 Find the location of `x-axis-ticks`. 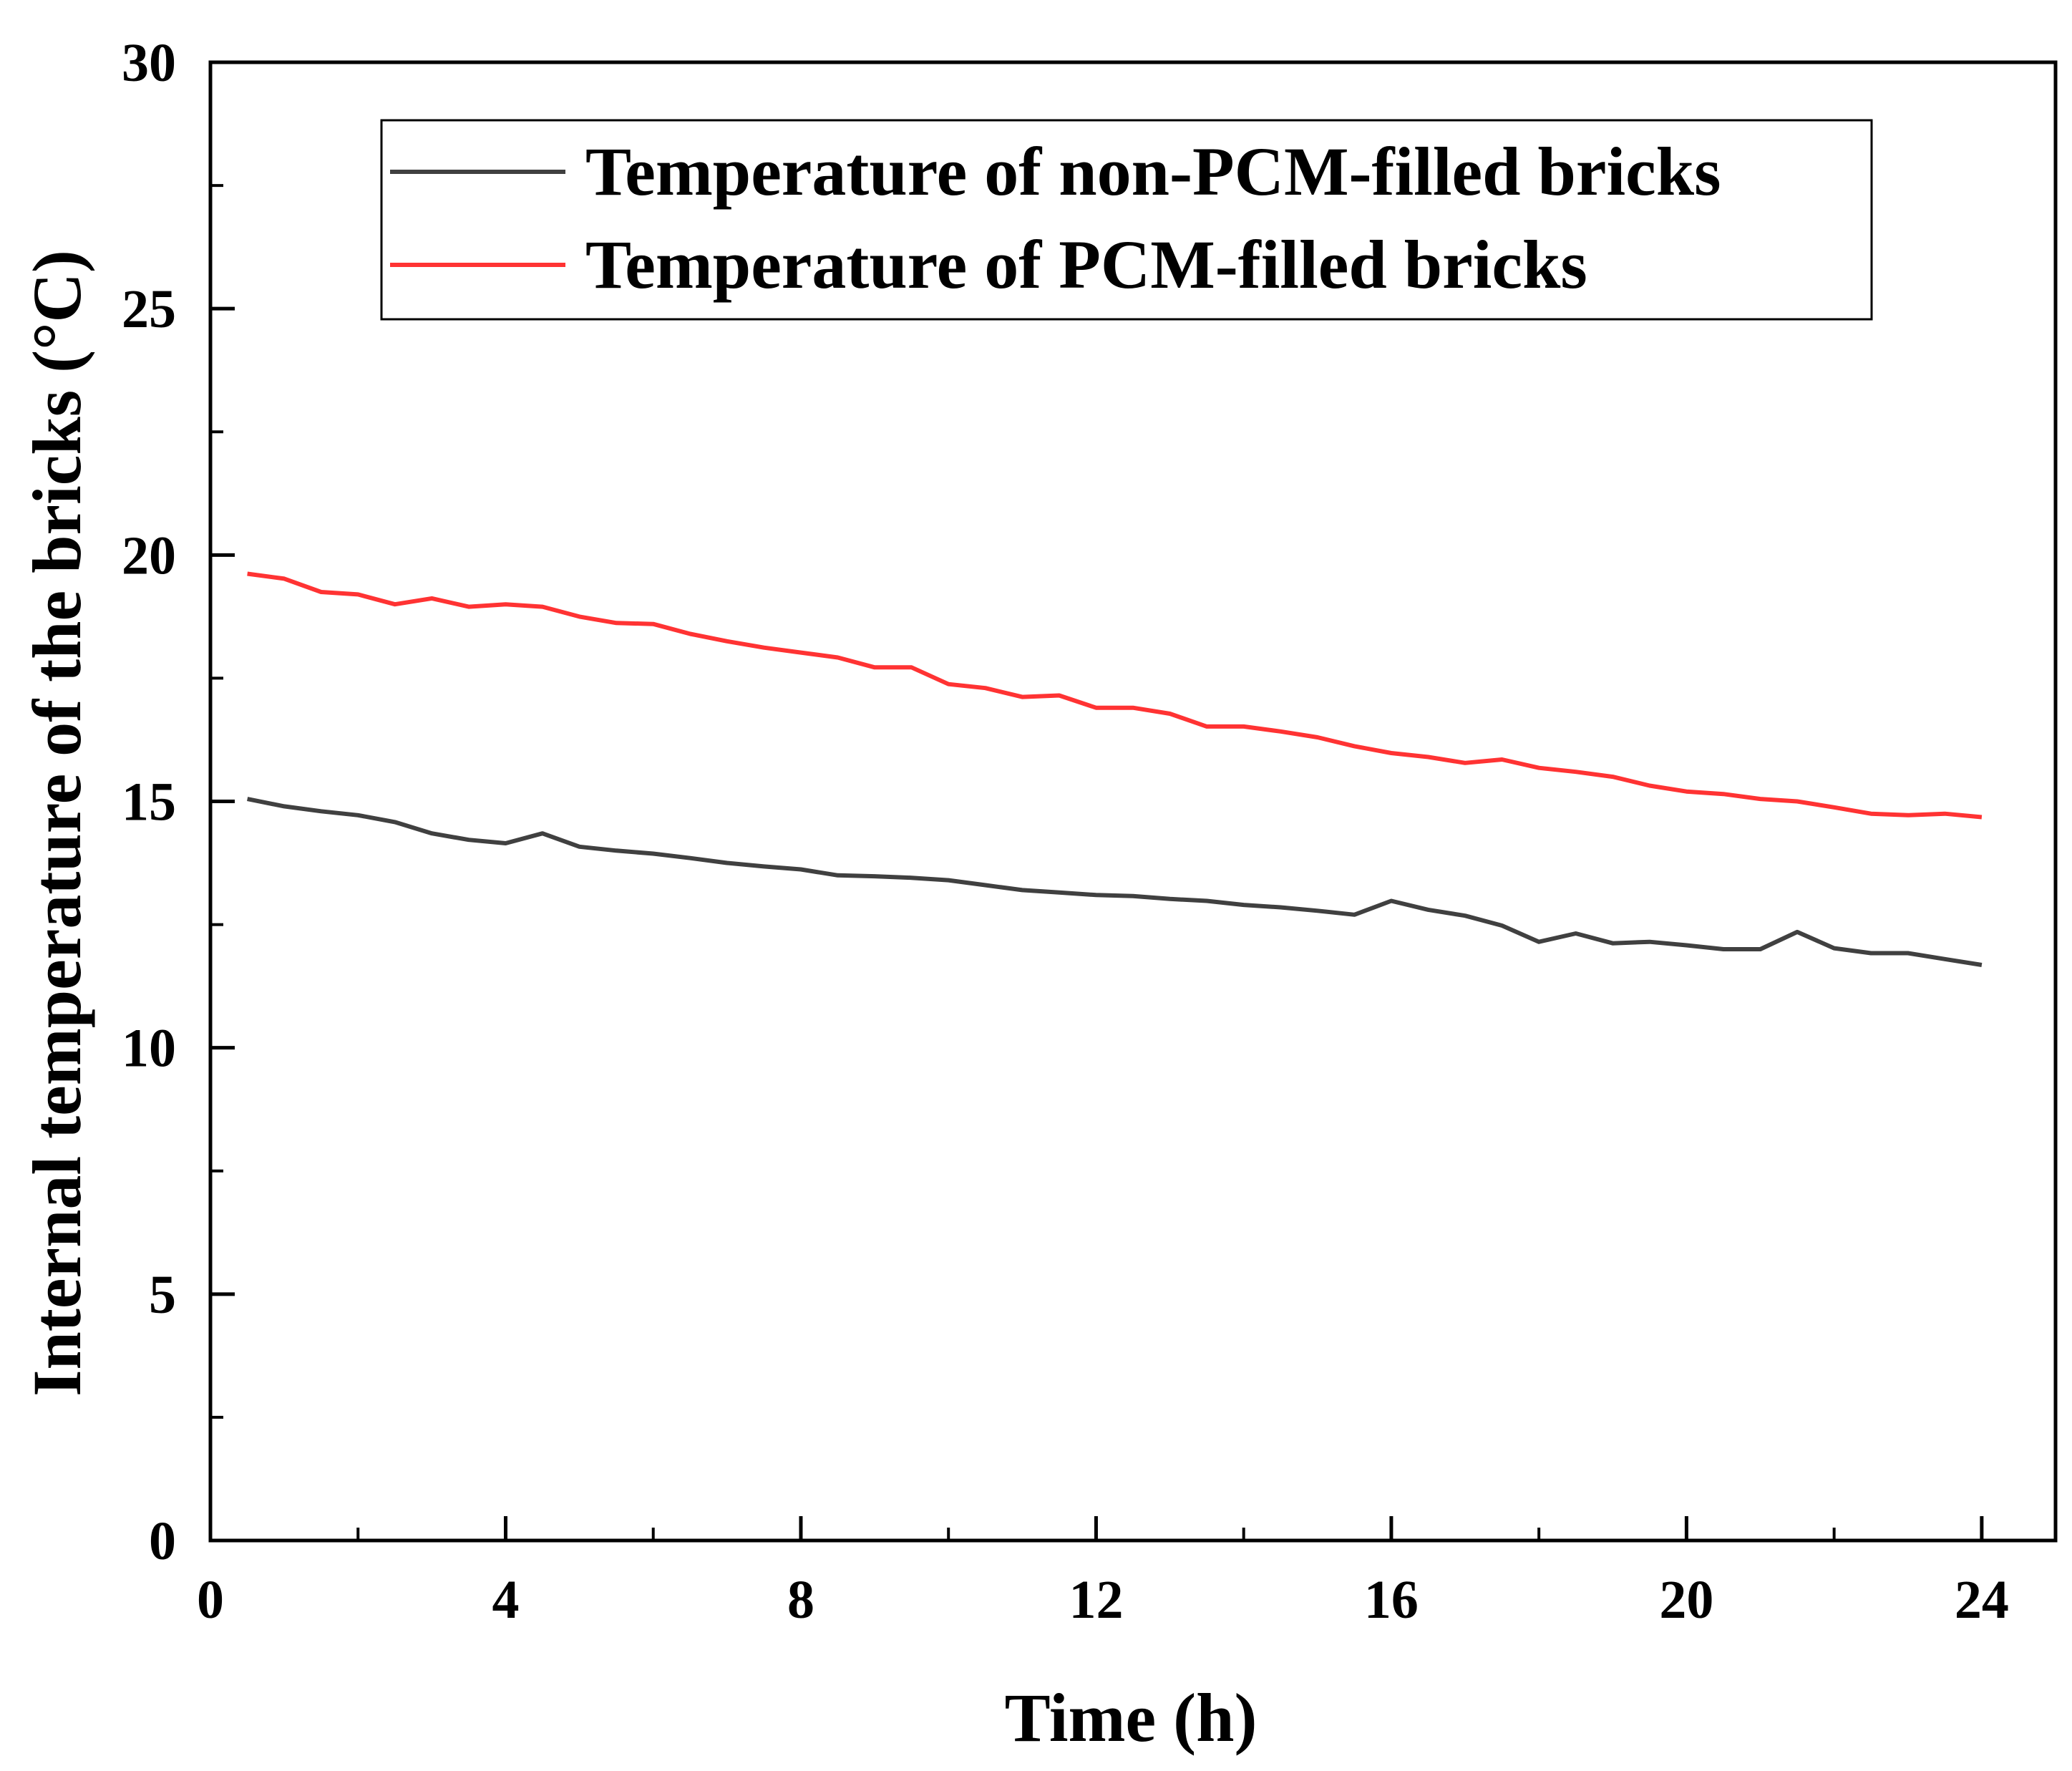

x-axis-ticks is located at coordinates (1096, 1528).